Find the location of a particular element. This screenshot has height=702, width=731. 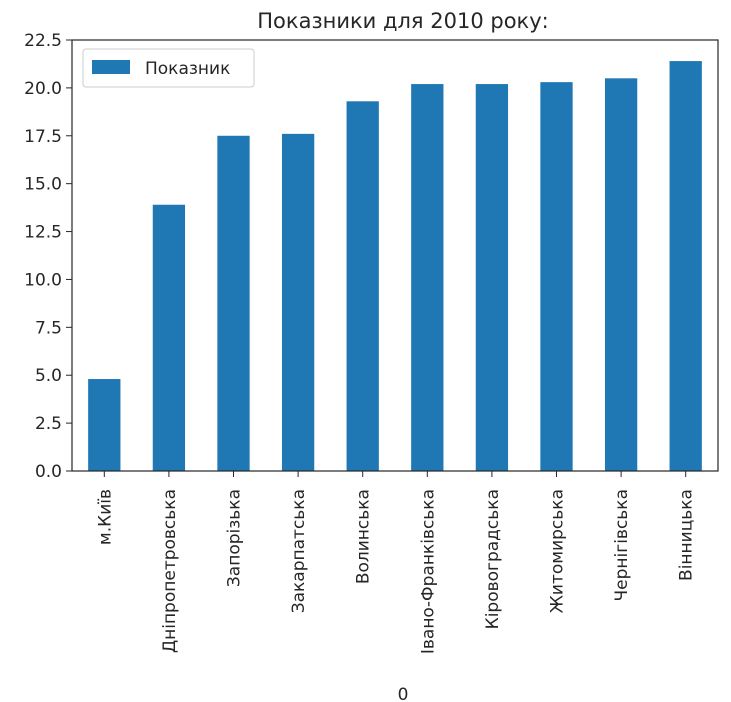

x-tick-label: Волинська is located at coordinates (364, 536).